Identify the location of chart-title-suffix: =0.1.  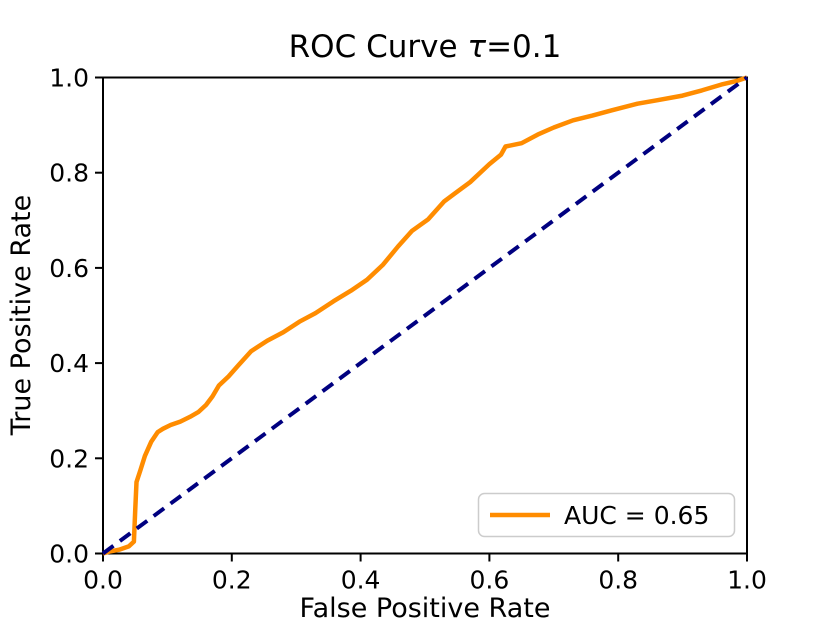
(523, 47).